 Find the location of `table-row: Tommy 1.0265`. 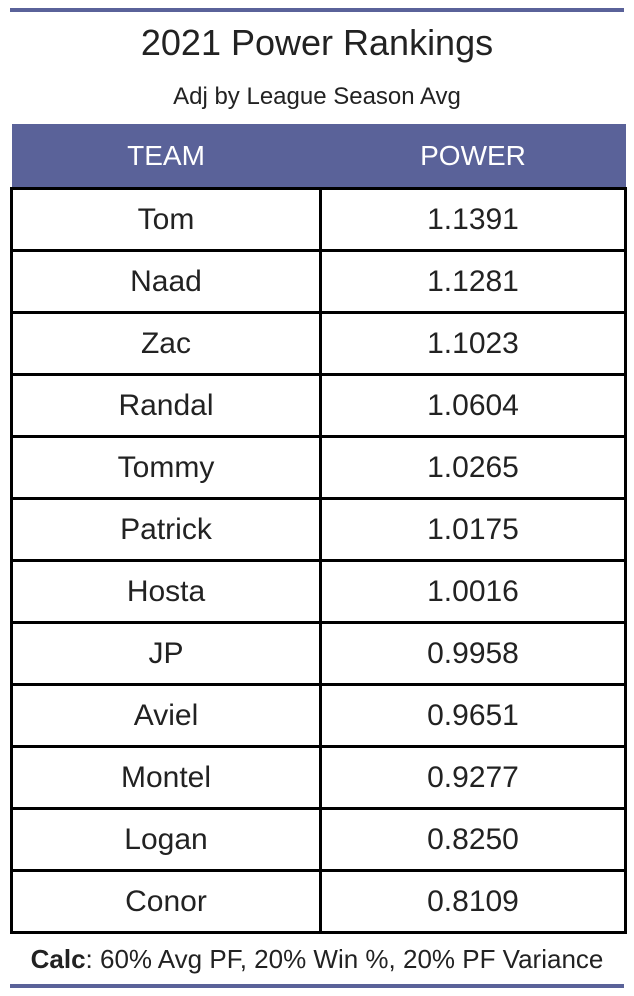

table-row: Tommy 1.0265 is located at coordinates (318, 467).